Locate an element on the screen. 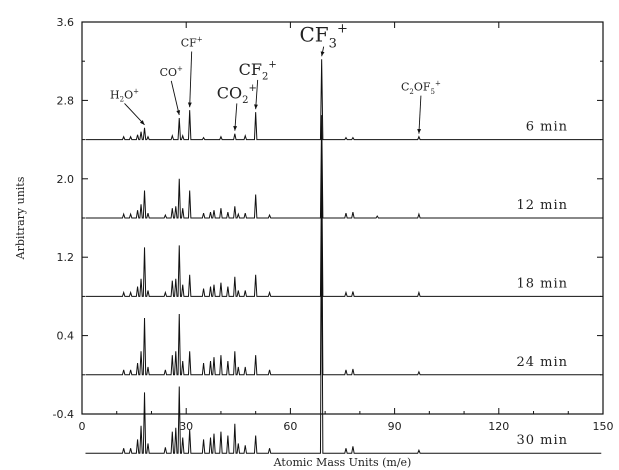  x-tick-label: 150 is located at coordinates (603, 426).